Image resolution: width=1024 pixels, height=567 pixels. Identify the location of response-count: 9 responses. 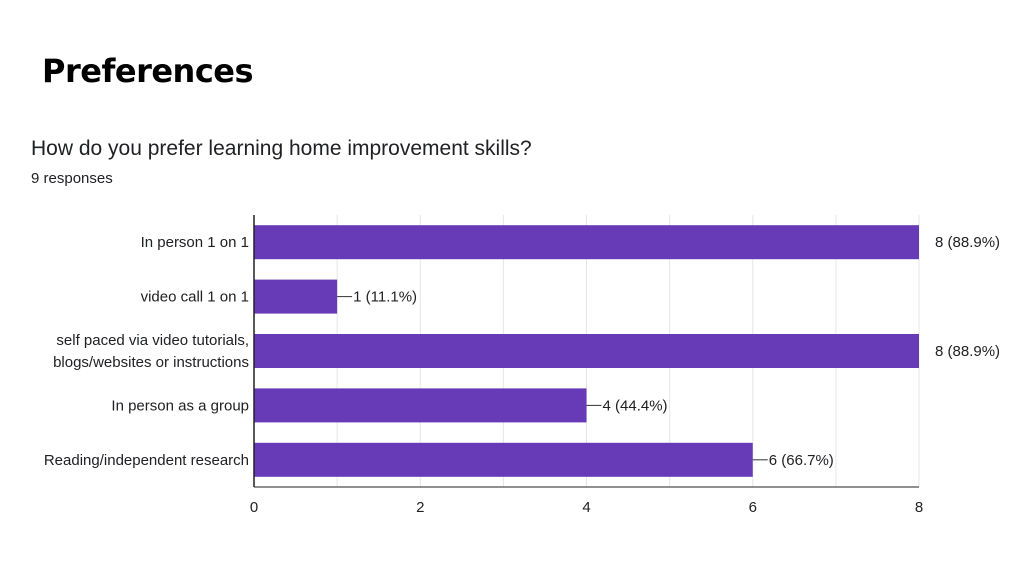
(72, 178).